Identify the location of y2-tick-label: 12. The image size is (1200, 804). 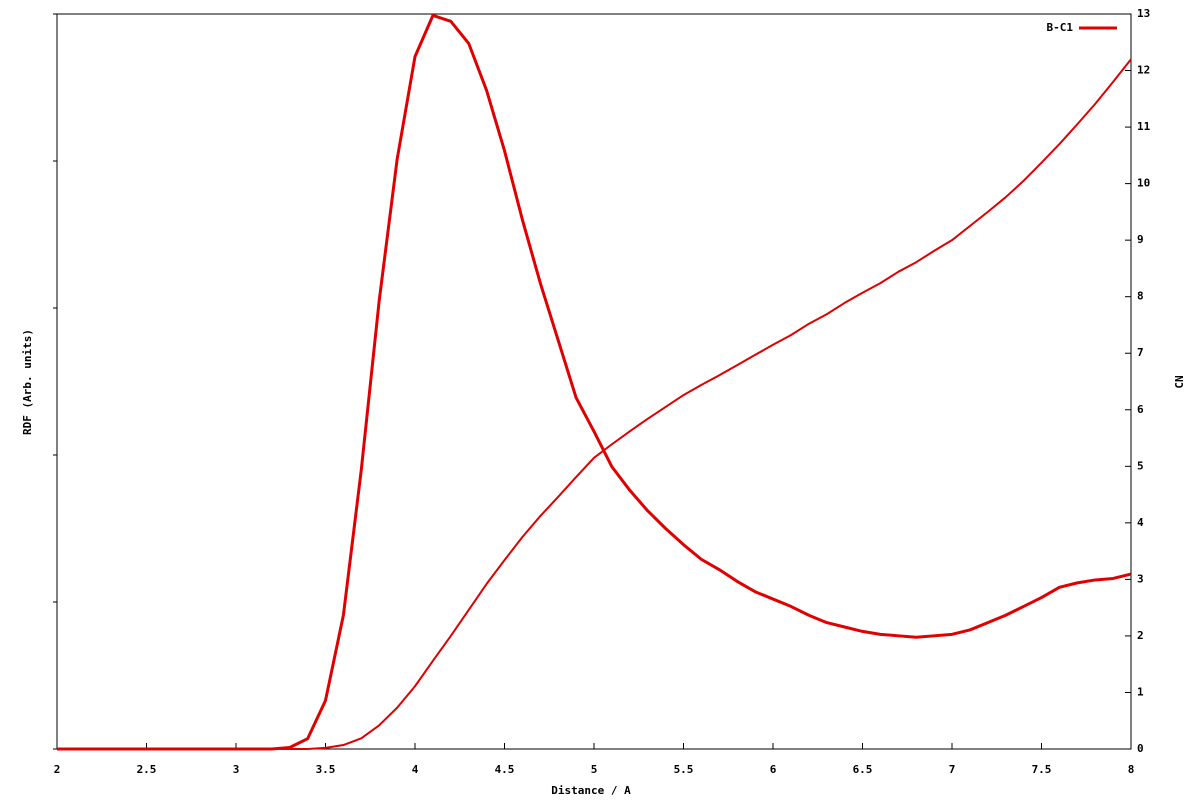
(1143, 70).